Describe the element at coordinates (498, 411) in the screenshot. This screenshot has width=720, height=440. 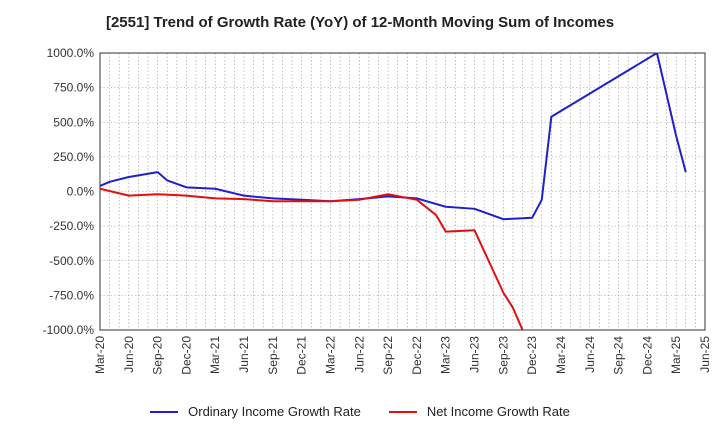
I see `legend-label-net: Net Income Growth Rate` at that location.